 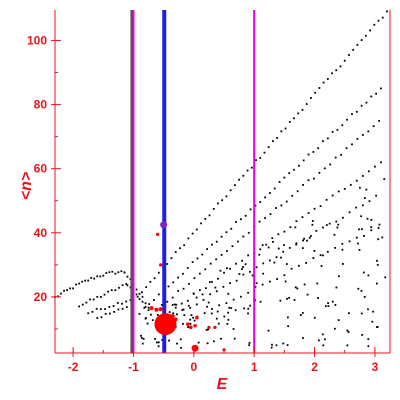 I want to click on y-tick-label: 100, so click(x=37, y=40).